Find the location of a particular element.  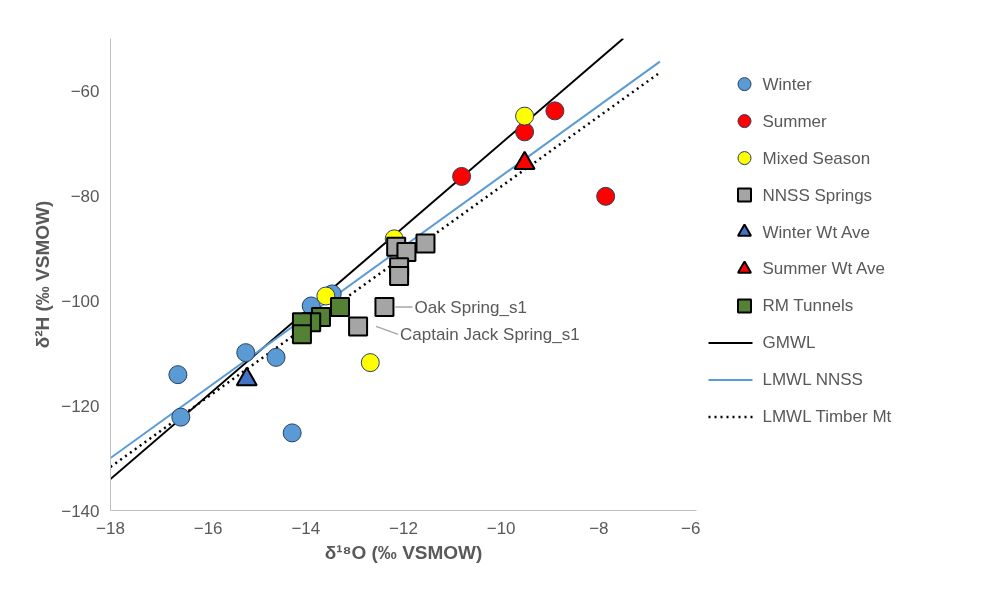

legend-label: Winter is located at coordinates (787, 84).